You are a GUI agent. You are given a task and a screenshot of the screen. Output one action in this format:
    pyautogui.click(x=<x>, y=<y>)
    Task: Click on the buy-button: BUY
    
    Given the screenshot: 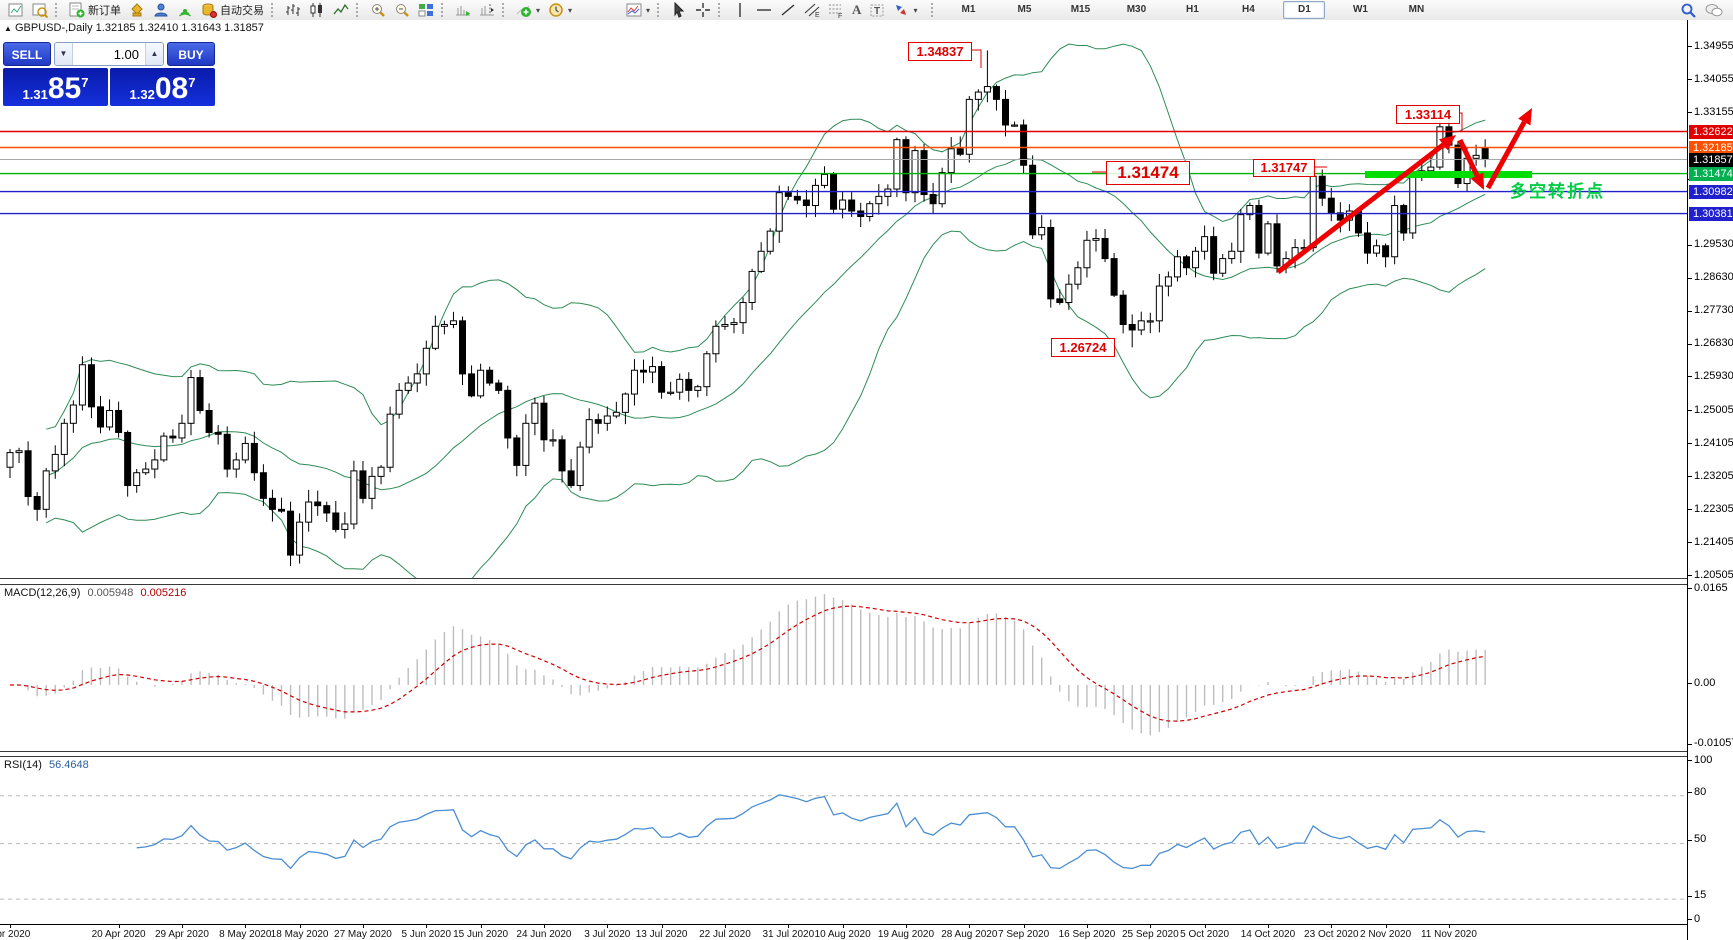 What is the action you would take?
    pyautogui.click(x=191, y=54)
    